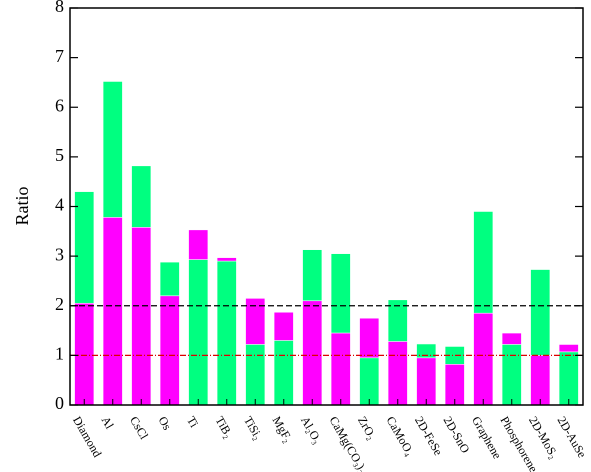 The height and width of the screenshot is (472, 591). What do you see at coordinates (59, 403) in the screenshot?
I see `y-tick-label: 0` at bounding box center [59, 403].